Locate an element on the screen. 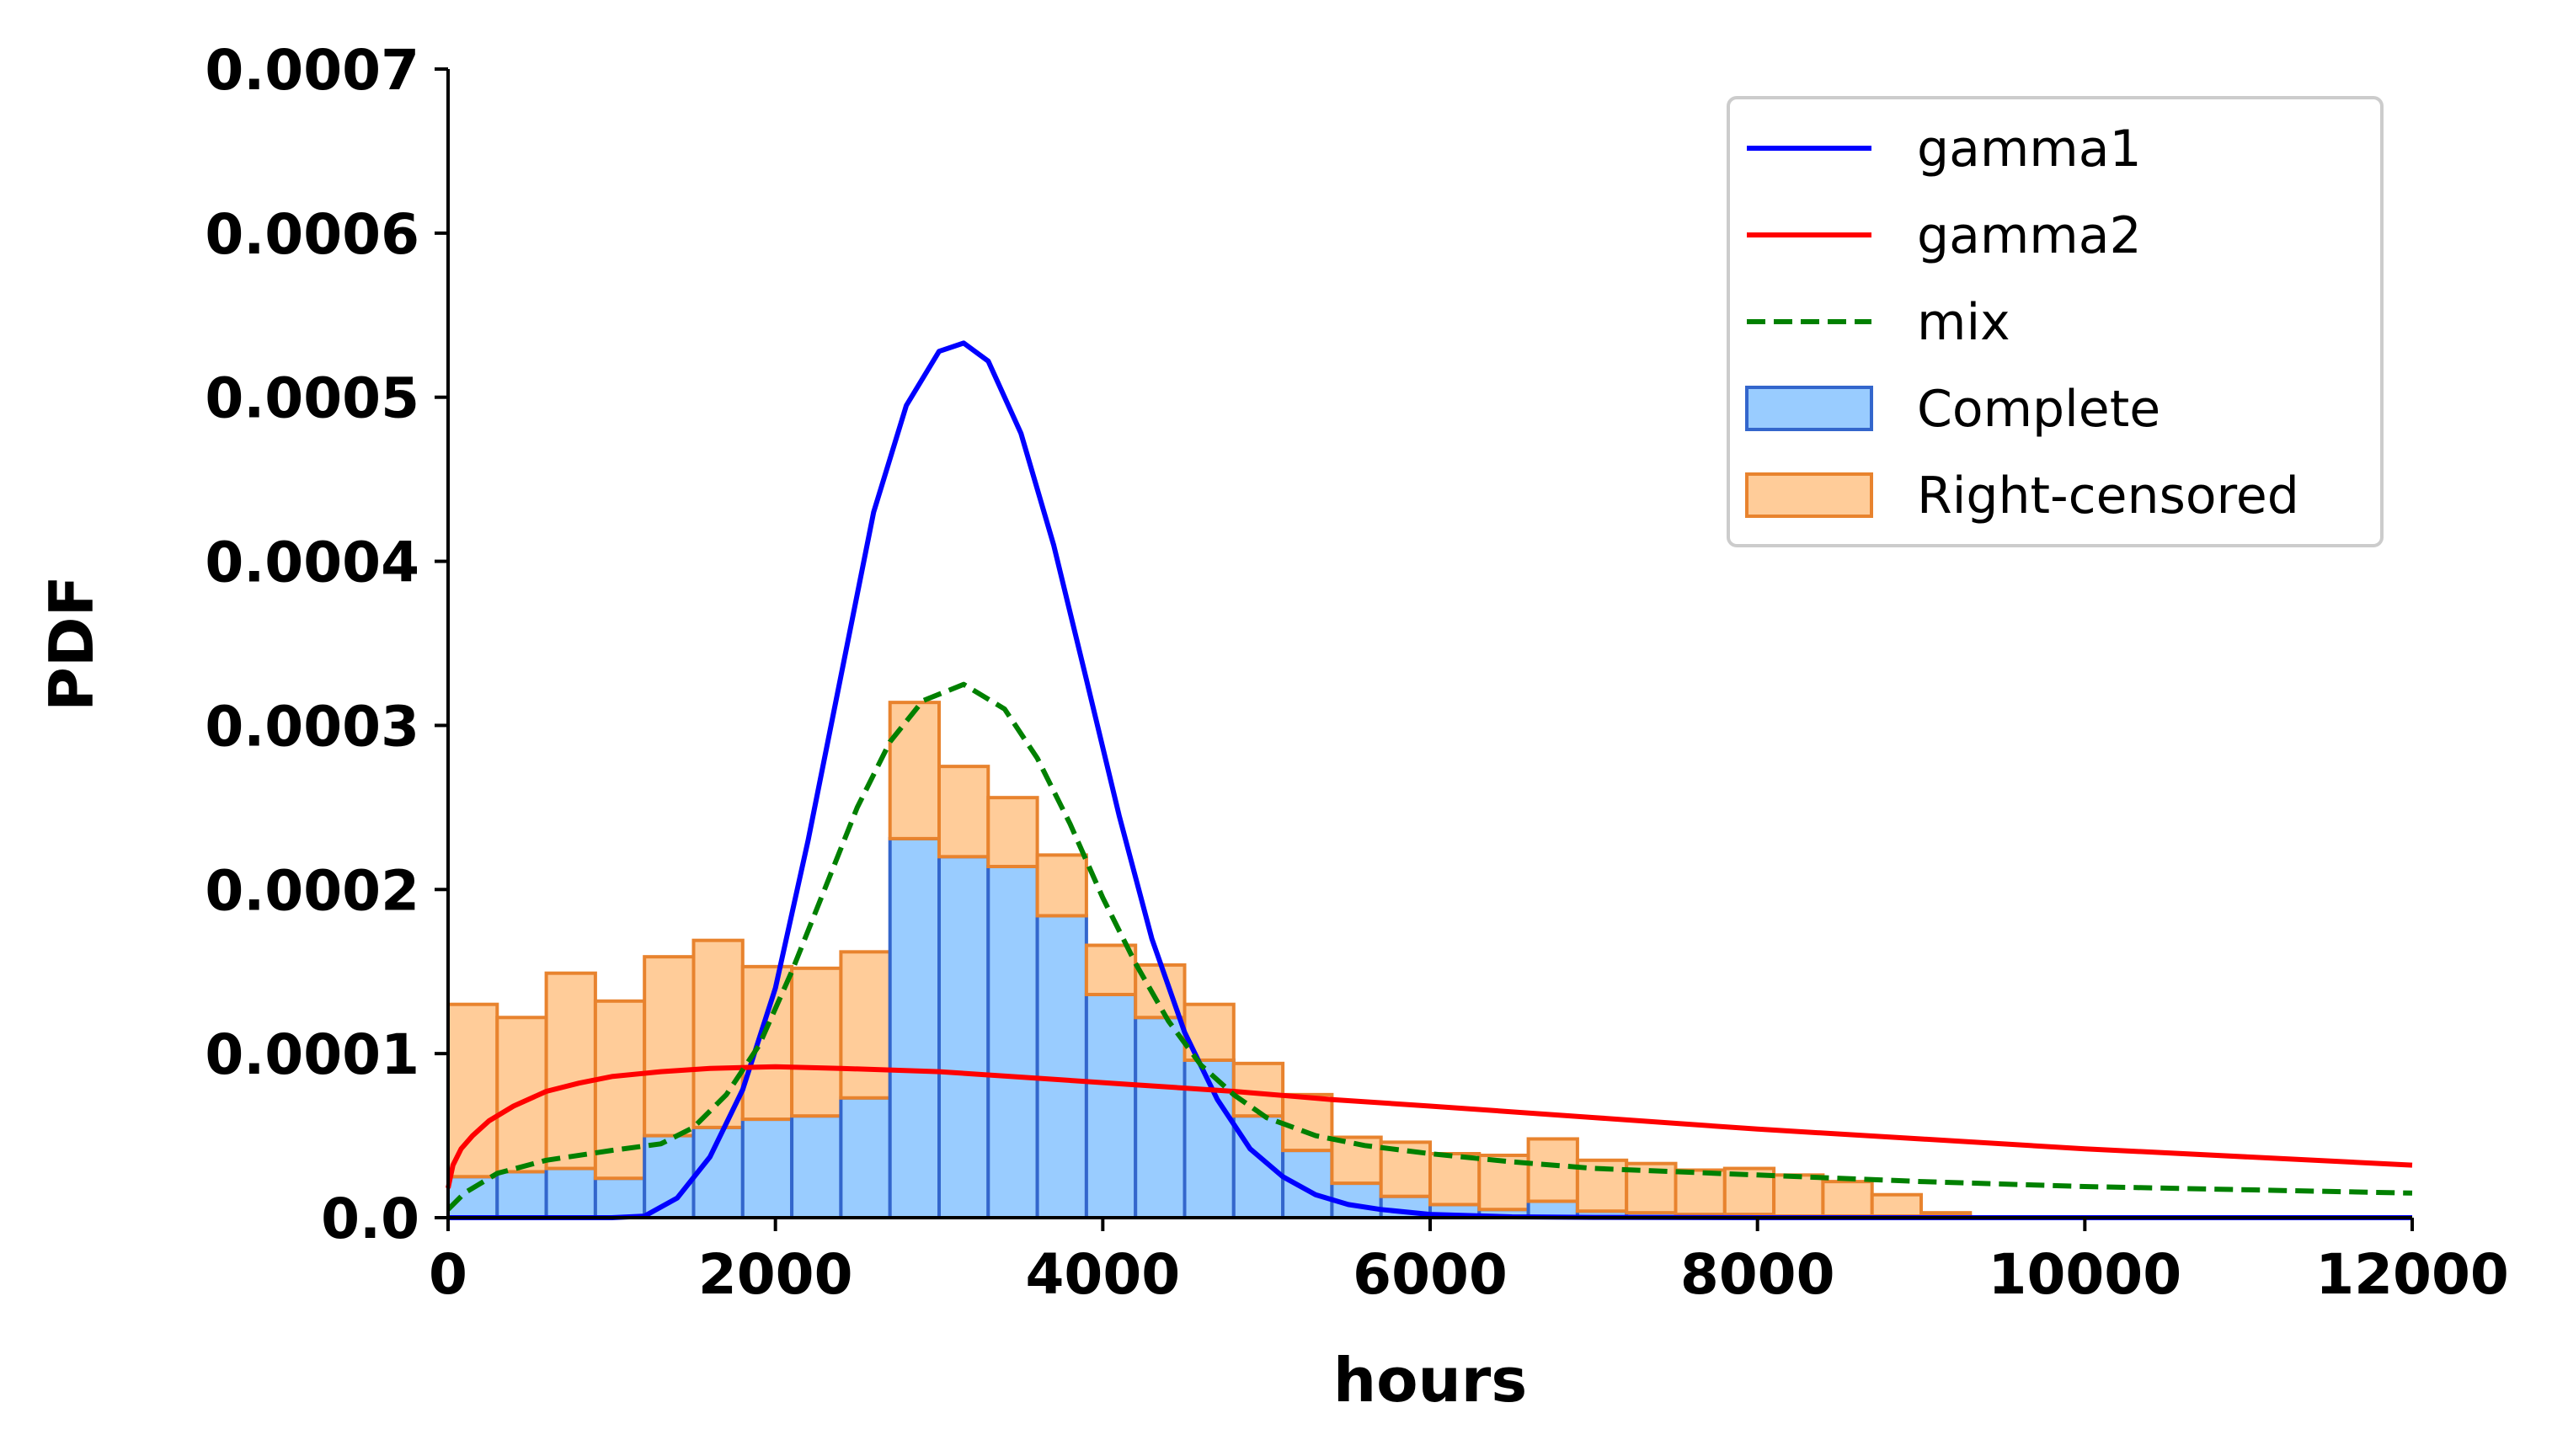 This screenshot has height=1456, width=2568. legend-label: Right-censored is located at coordinates (2108, 496).